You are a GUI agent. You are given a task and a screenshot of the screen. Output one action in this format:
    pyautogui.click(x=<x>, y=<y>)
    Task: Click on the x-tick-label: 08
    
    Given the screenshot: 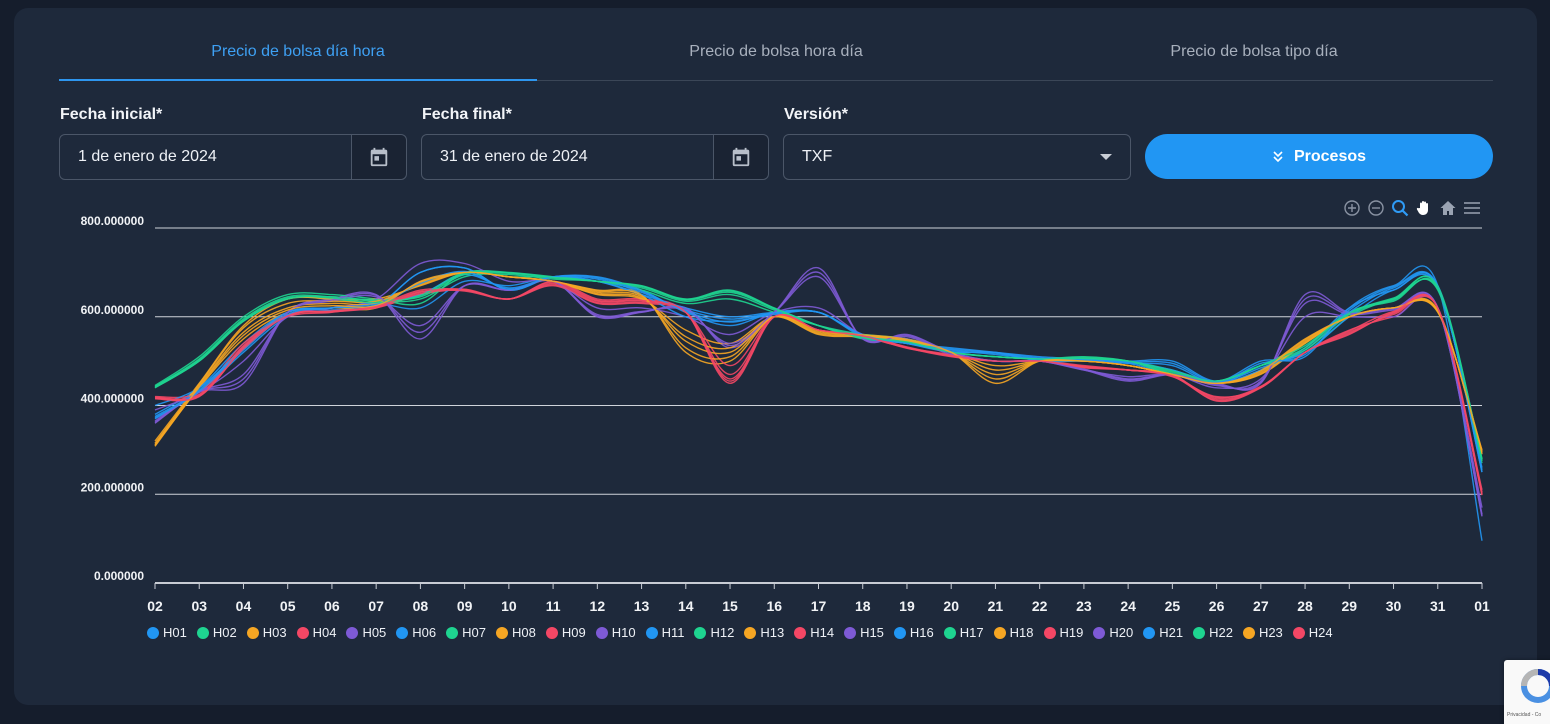 What is the action you would take?
    pyautogui.click(x=421, y=606)
    